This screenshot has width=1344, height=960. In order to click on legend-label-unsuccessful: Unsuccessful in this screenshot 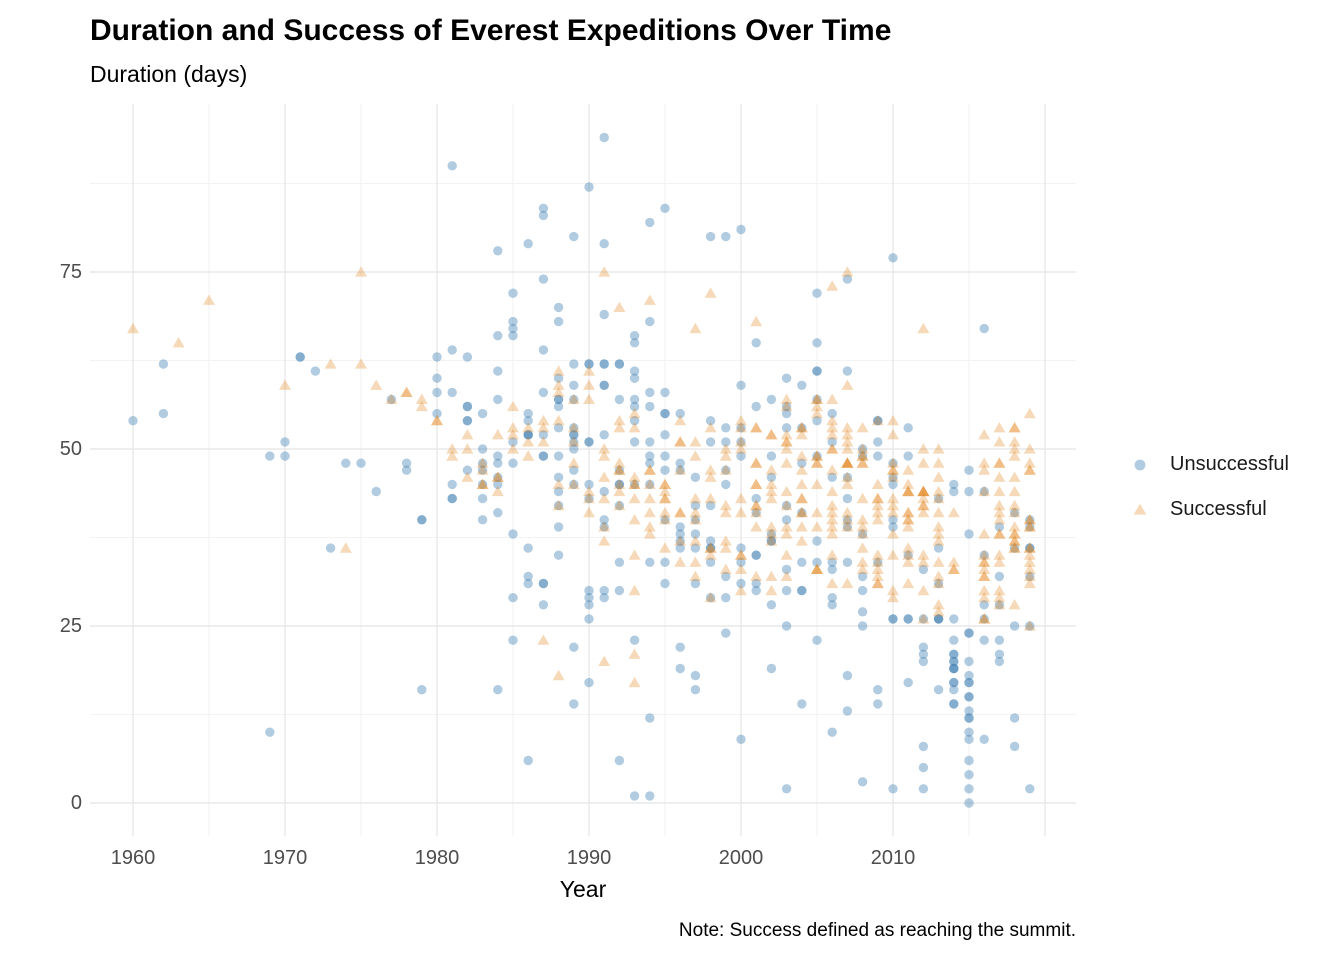, I will do `click(1229, 463)`.